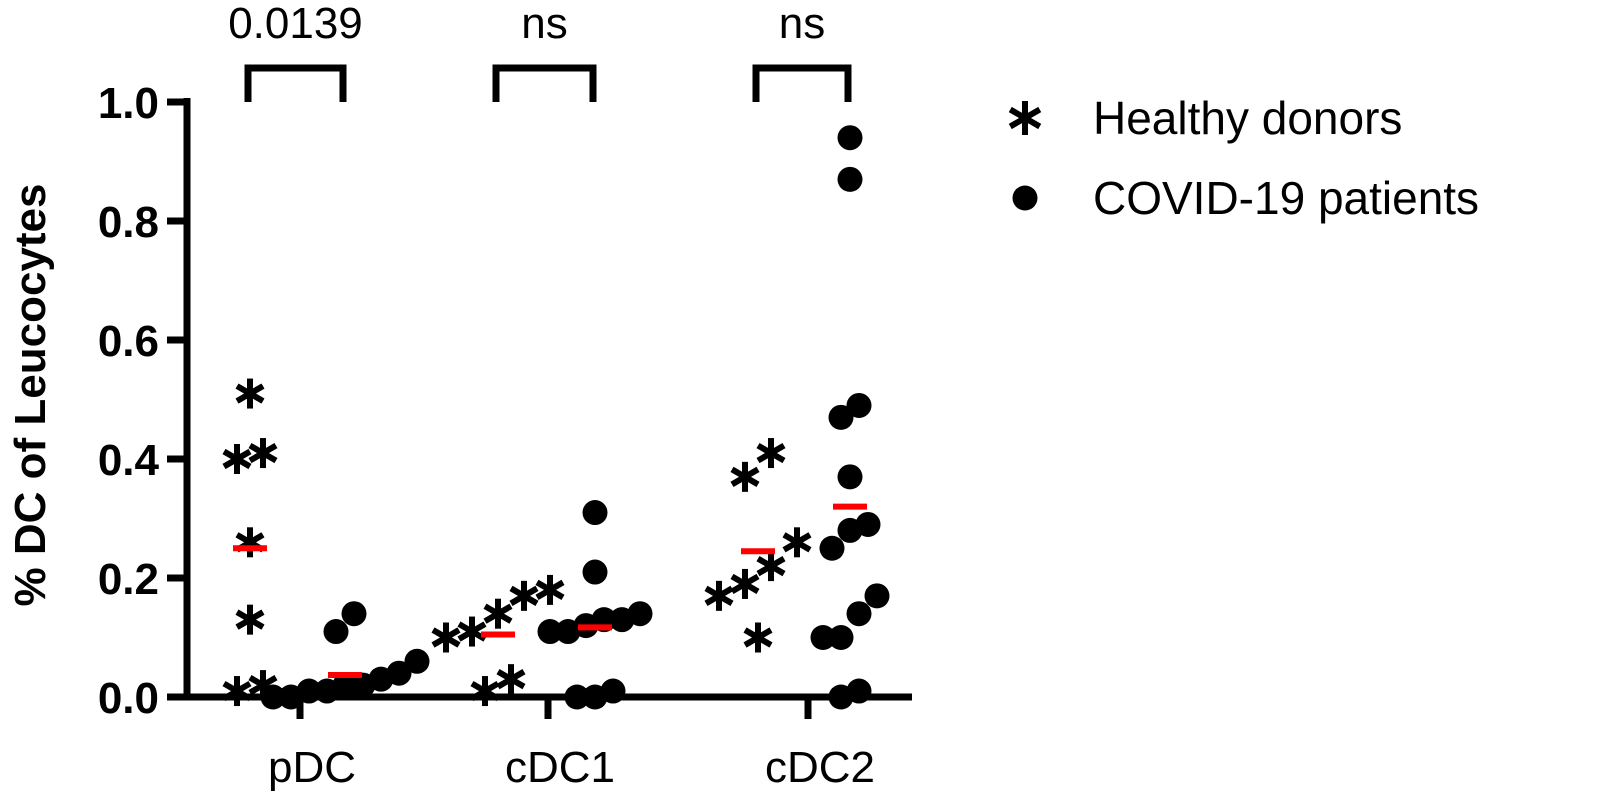 The image size is (1620, 810). Describe the element at coordinates (129, 460) in the screenshot. I see `y-tick-label: 0.4` at that location.